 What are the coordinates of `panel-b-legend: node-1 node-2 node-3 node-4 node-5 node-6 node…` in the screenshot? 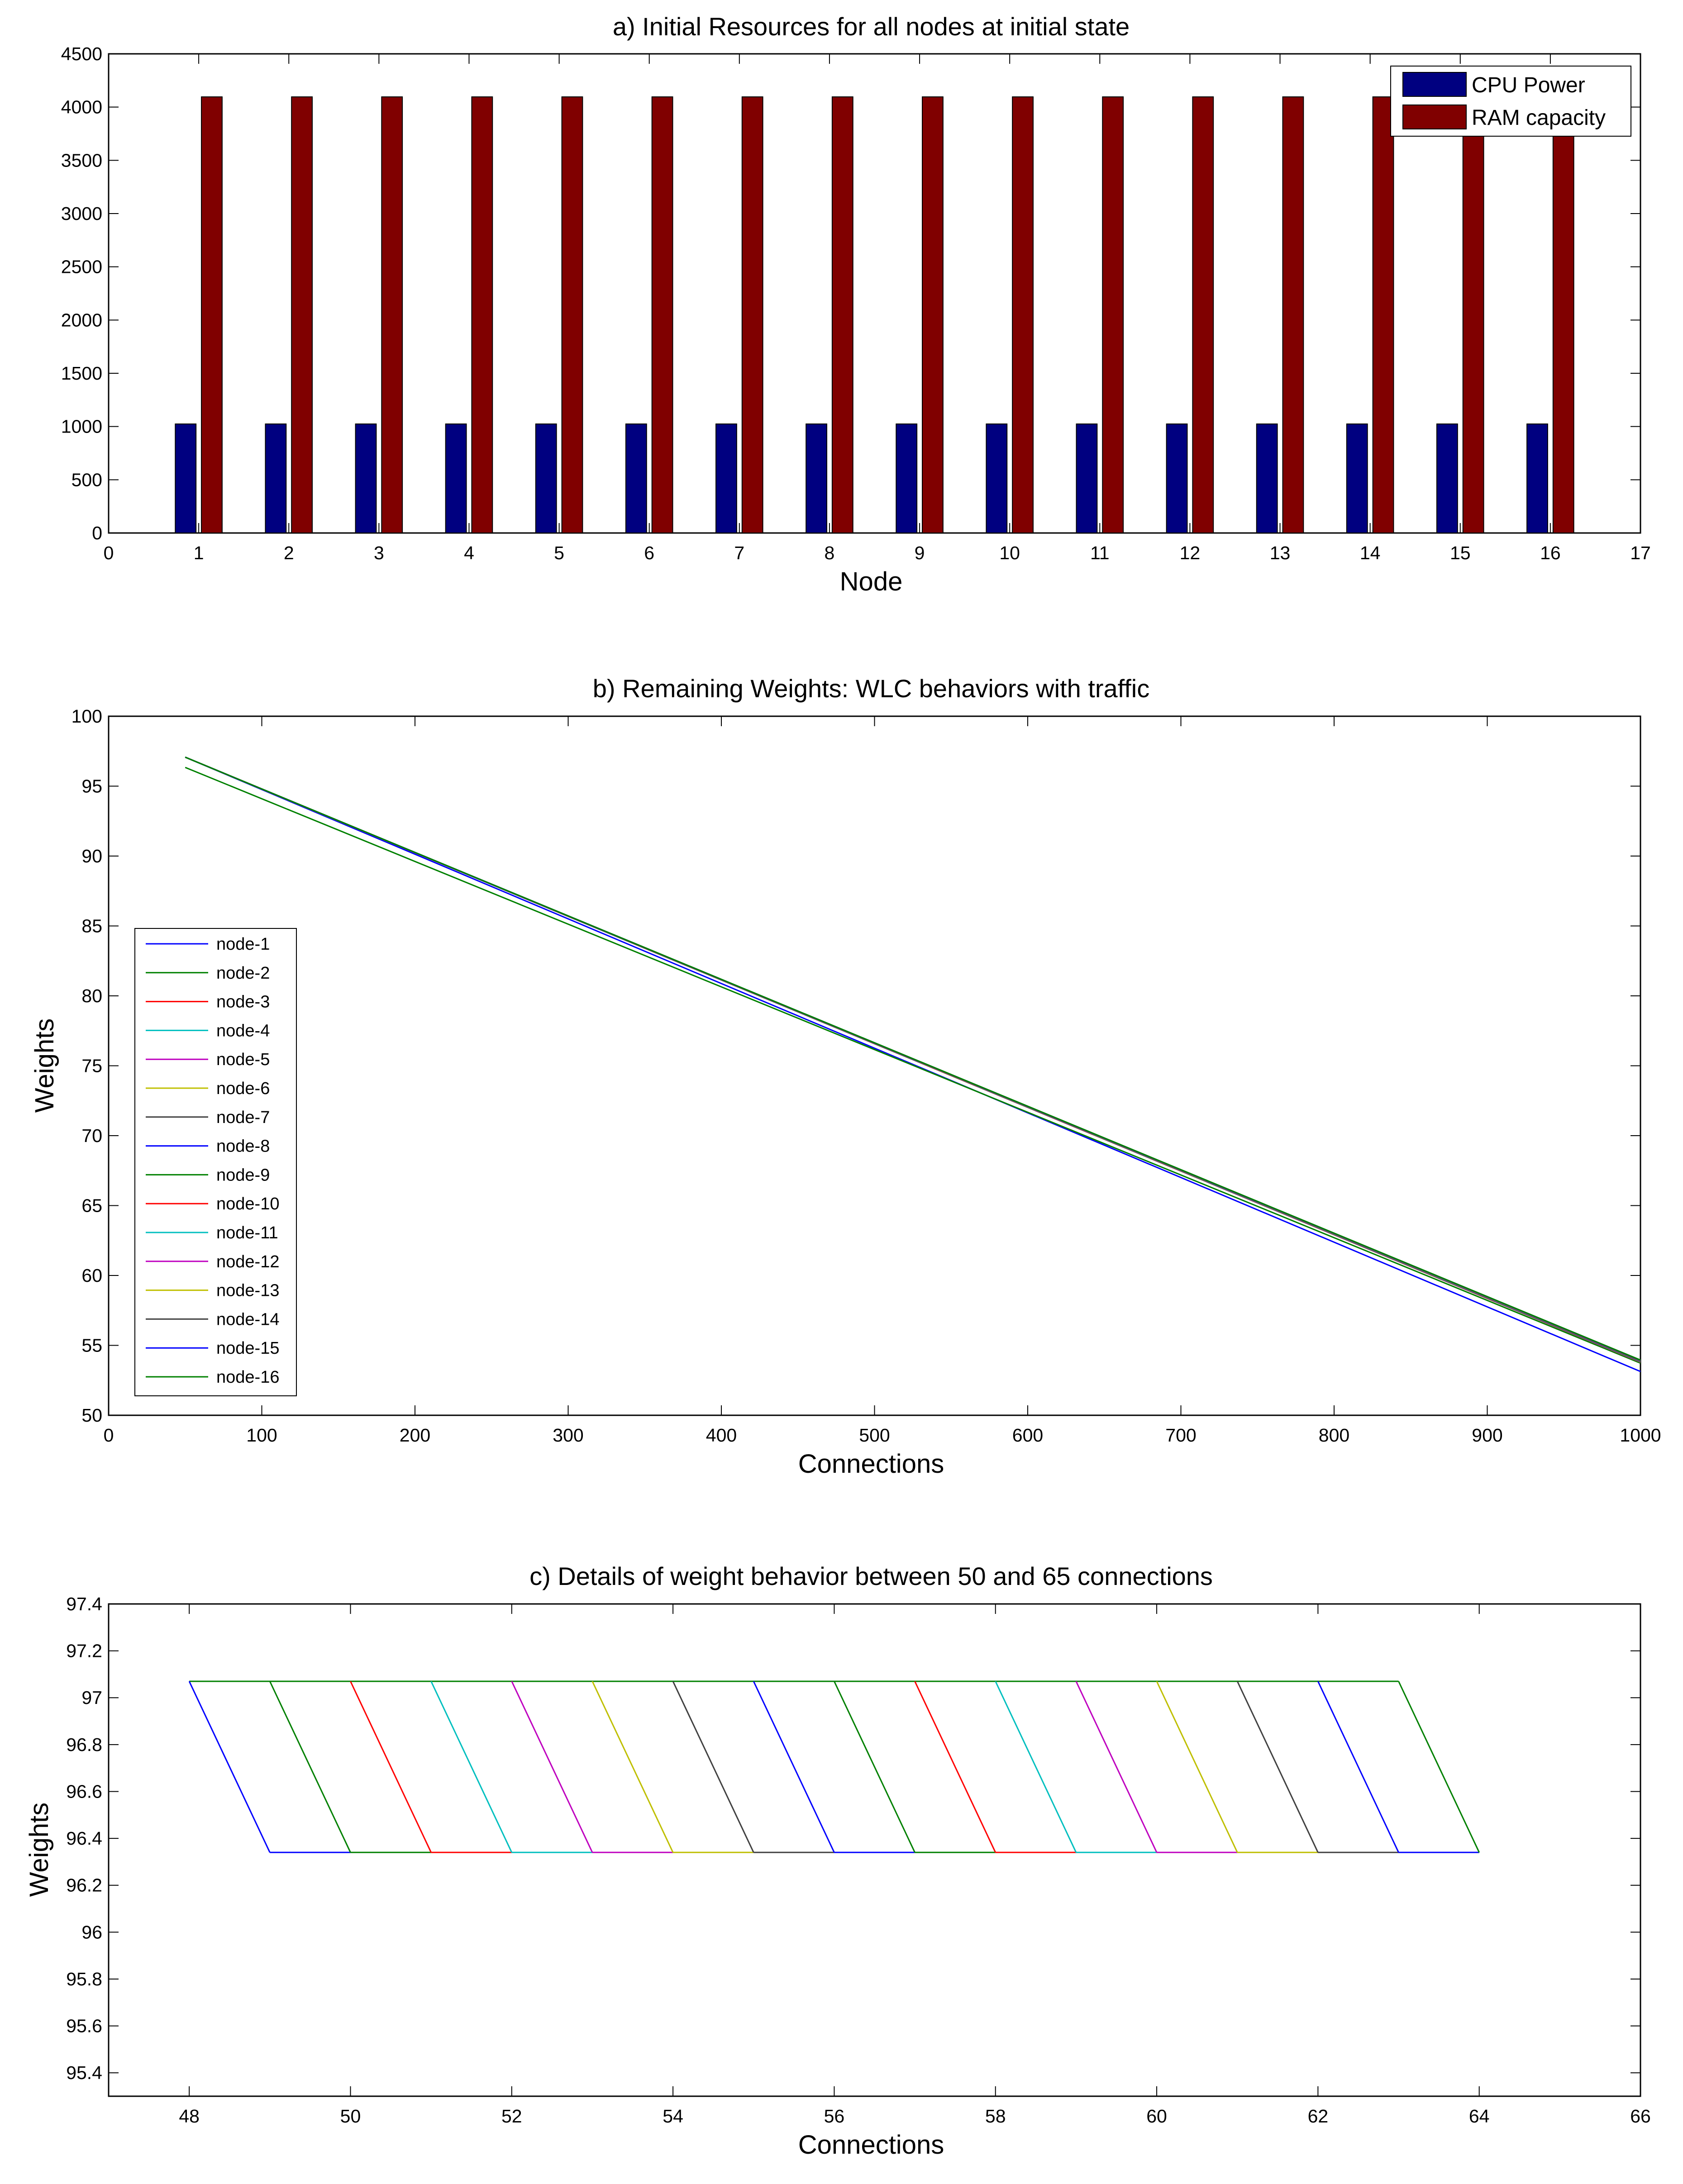 It's located at (215, 1162).